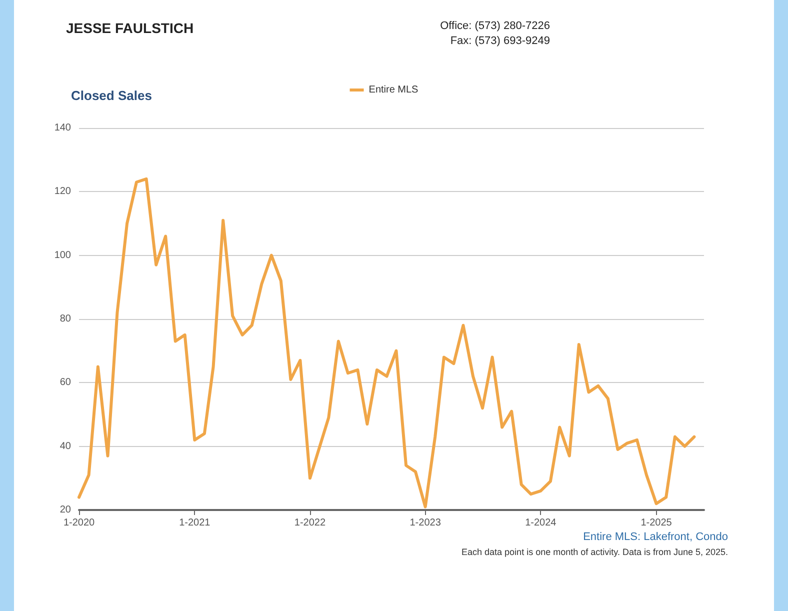  I want to click on y-tick-label: 100, so click(63, 255).